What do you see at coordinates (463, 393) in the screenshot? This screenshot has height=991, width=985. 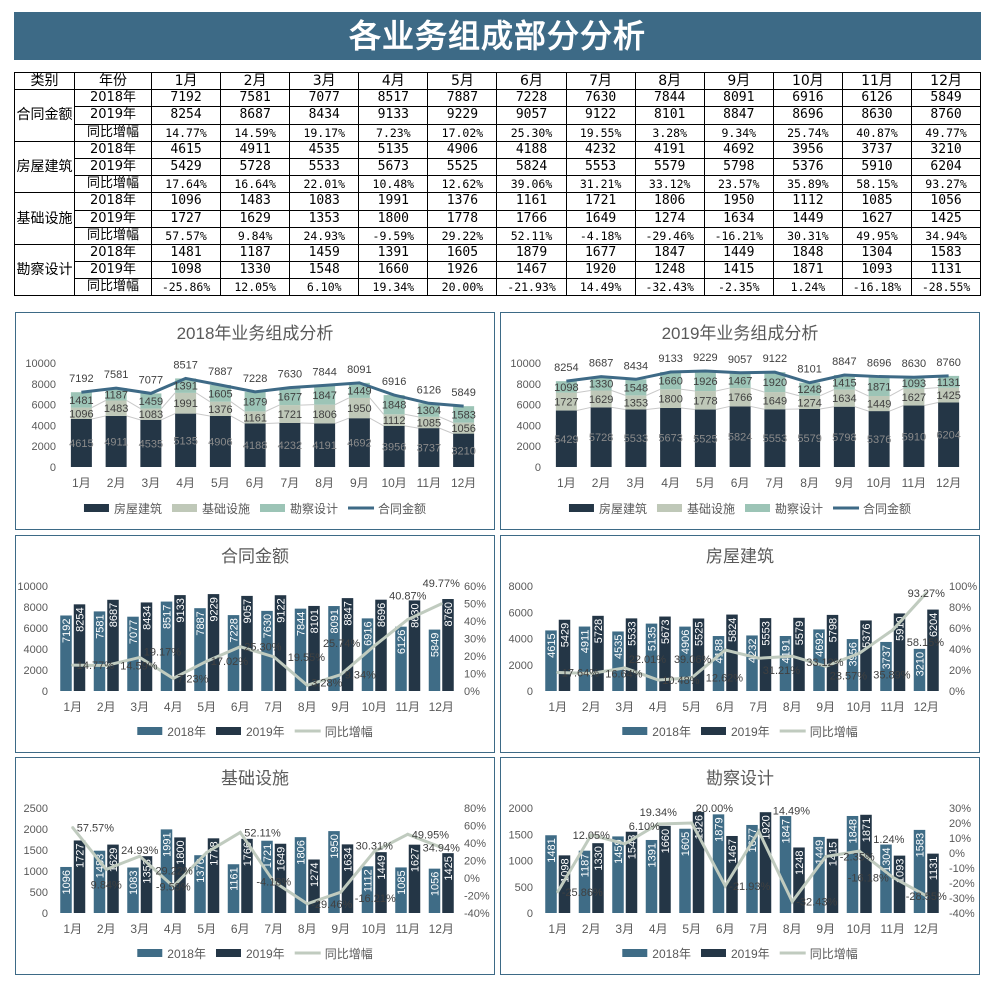 I see `total-data-label: 5849` at bounding box center [463, 393].